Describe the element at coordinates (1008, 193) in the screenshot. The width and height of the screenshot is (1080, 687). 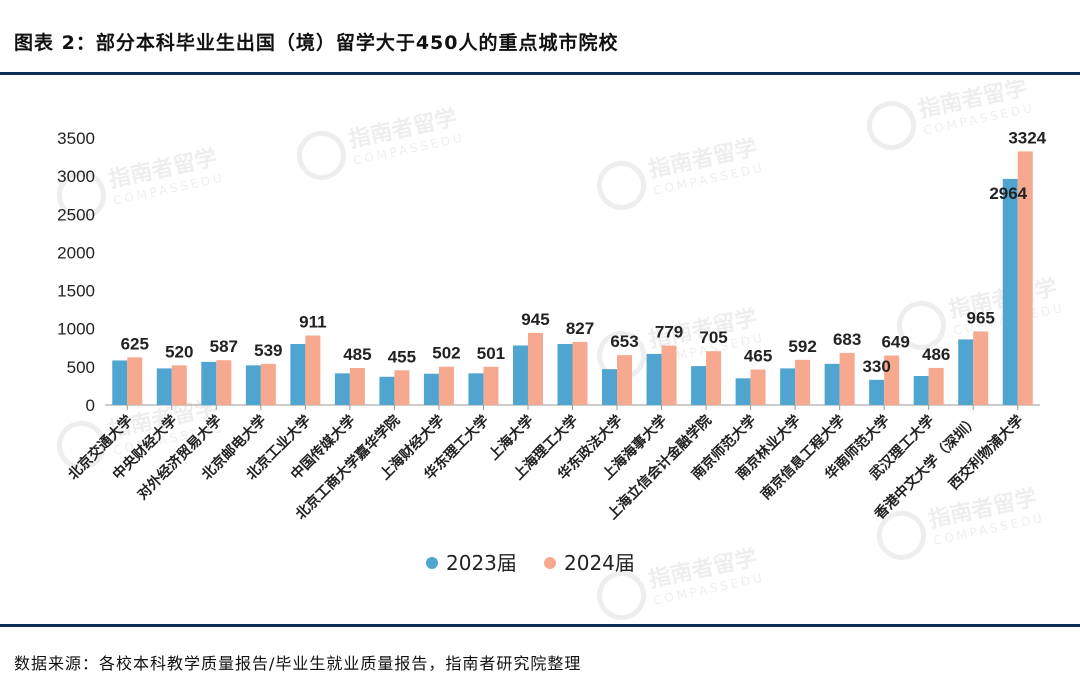
I see `data-label: 2964` at that location.